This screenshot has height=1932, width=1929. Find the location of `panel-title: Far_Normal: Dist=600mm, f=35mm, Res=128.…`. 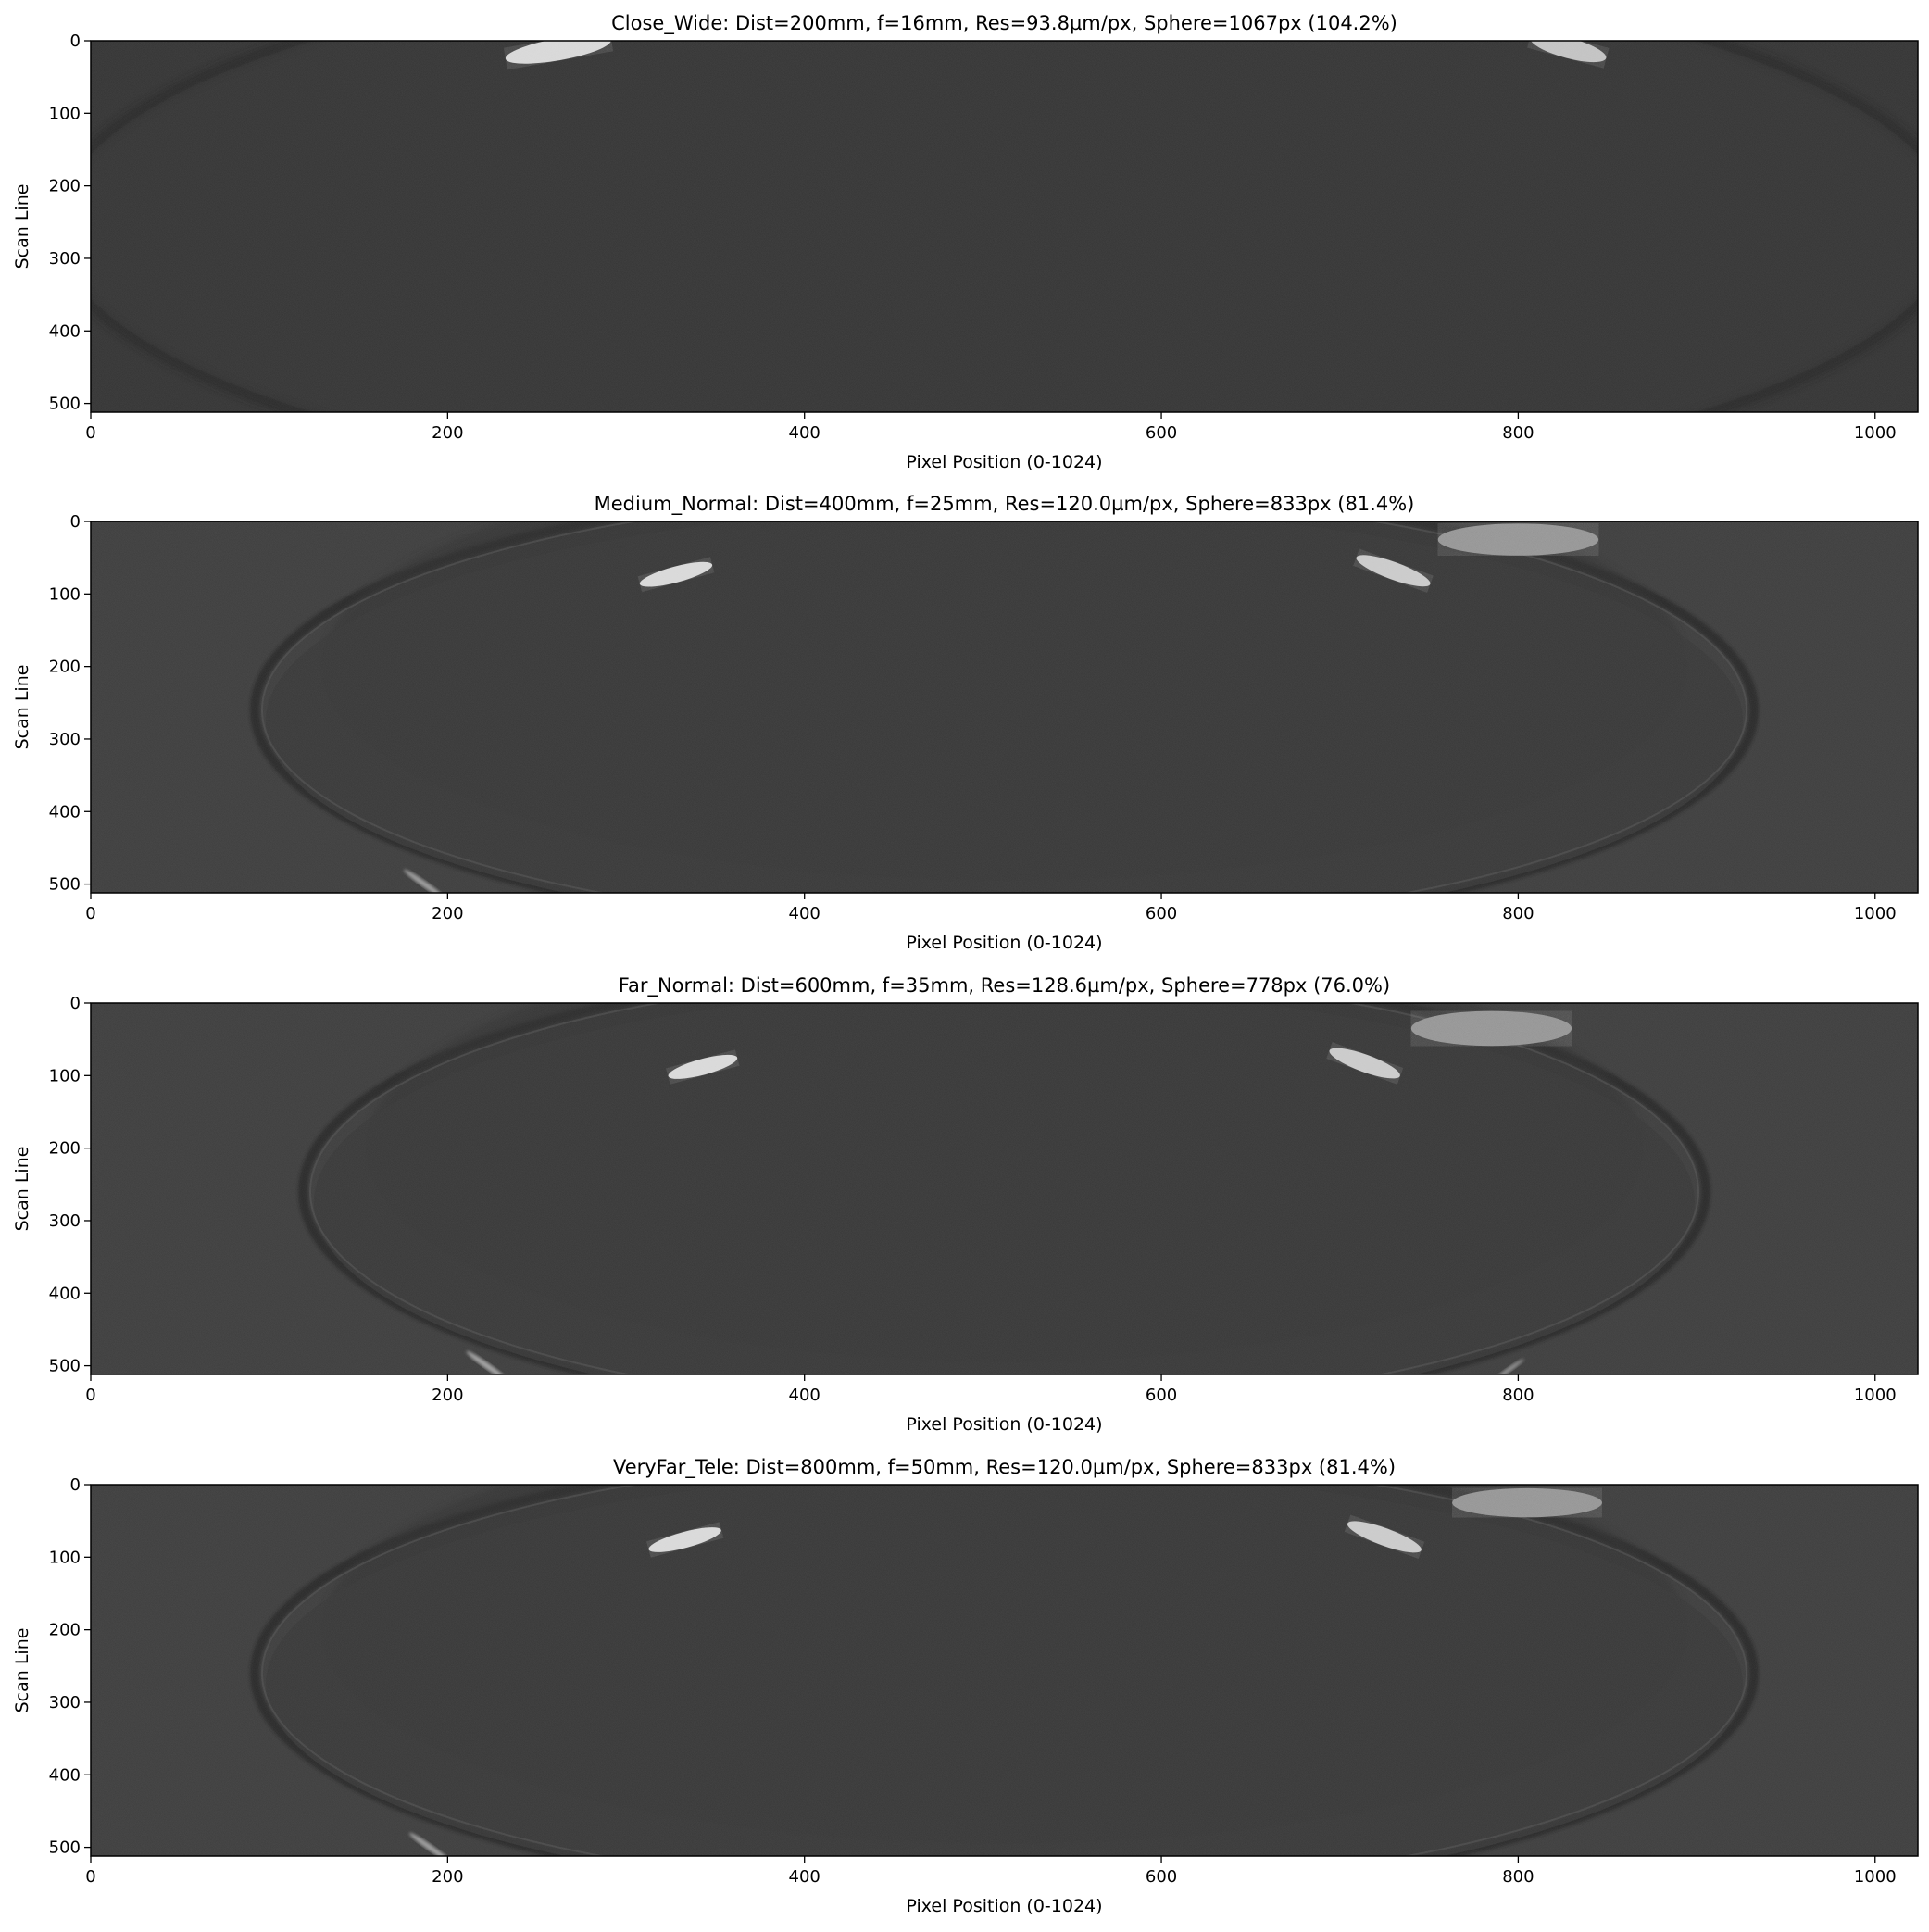

panel-title: Far_Normal: Dist=600mm, f=35mm, Res=128.… is located at coordinates (1004, 985).